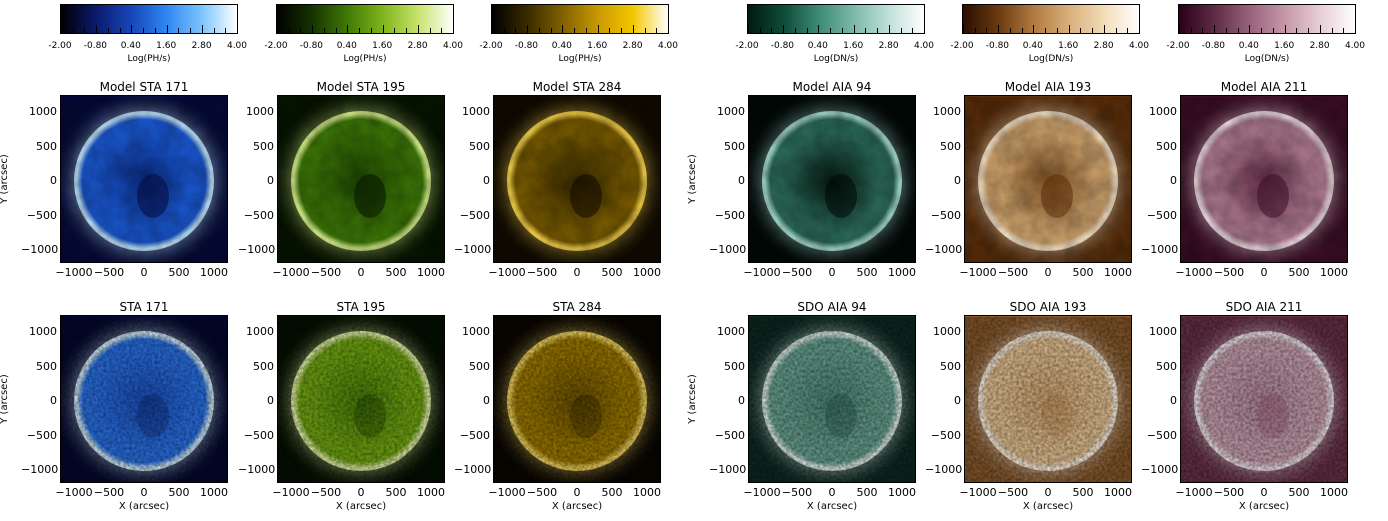 The height and width of the screenshot is (521, 1388). I want to click on panel-title: SDO AIA 193, so click(1048, 307).